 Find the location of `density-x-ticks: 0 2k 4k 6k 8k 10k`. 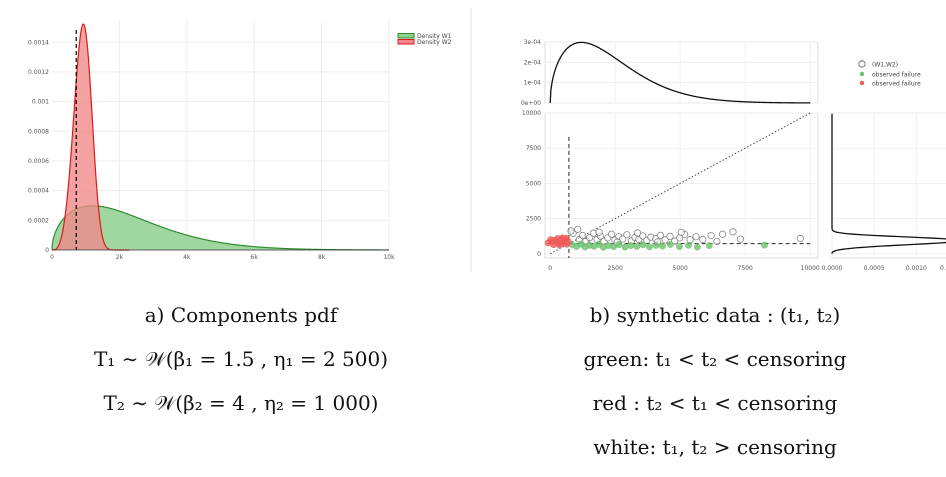

density-x-ticks: 0 2k 4k 6k 8k 10k is located at coordinates (222, 257).